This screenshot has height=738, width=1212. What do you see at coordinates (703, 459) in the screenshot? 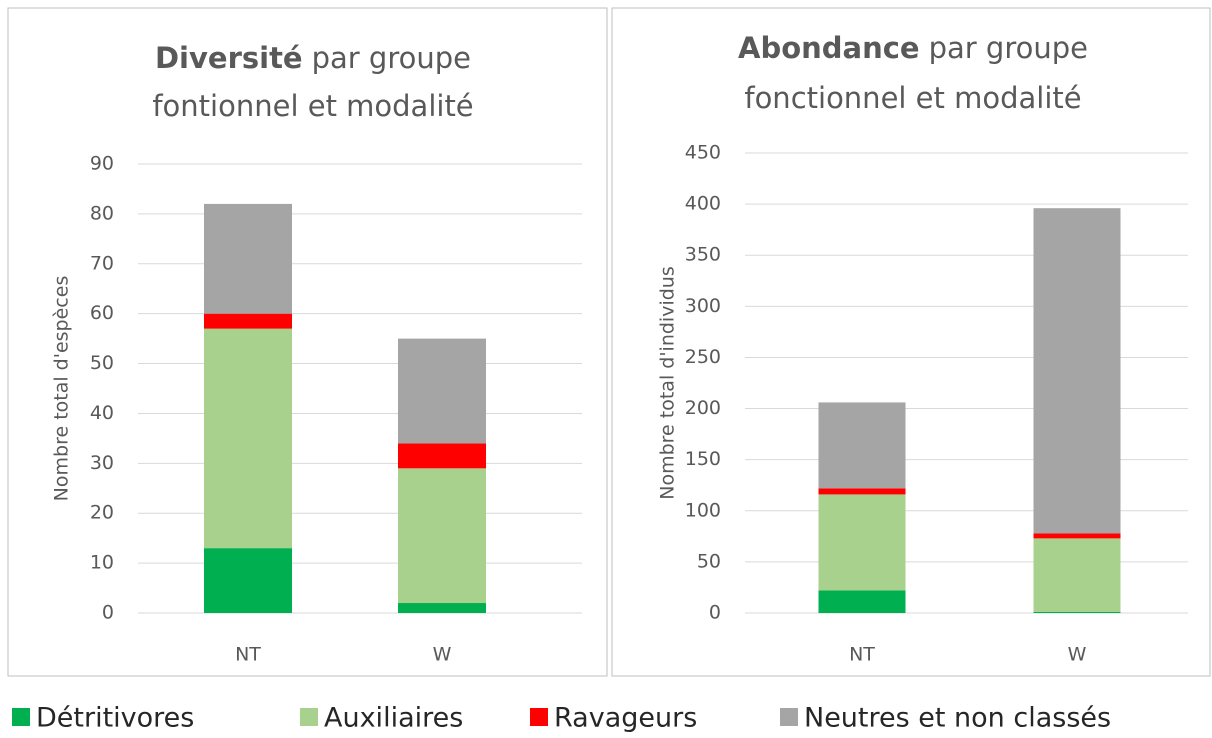
I see `y-tick-label: 150` at bounding box center [703, 459].